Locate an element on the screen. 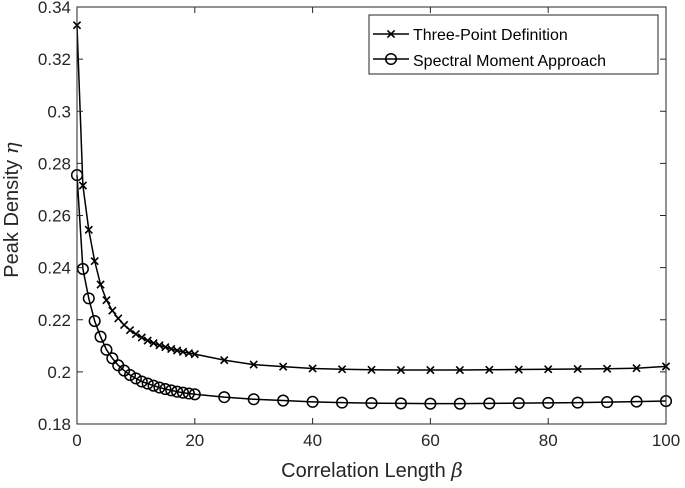 The image size is (685, 488). x-tick-label: 20 is located at coordinates (194, 440).